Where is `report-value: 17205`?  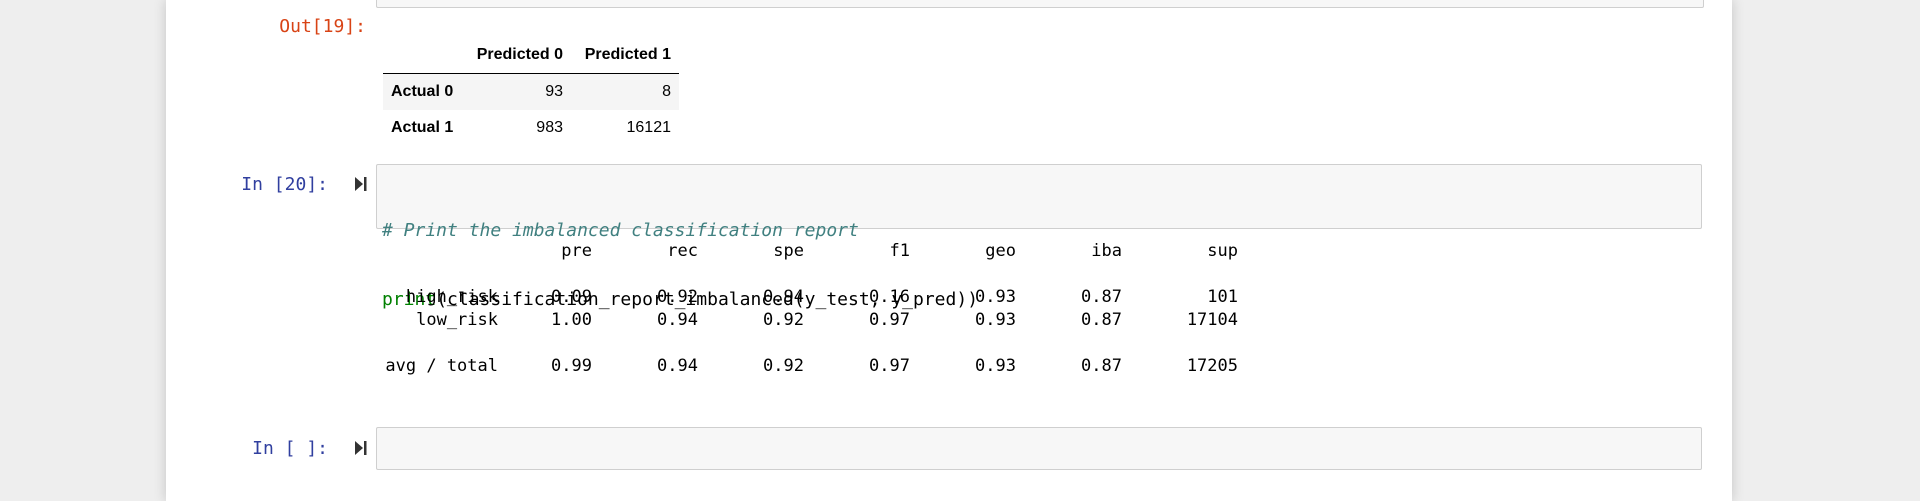 report-value: 17205 is located at coordinates (1212, 366).